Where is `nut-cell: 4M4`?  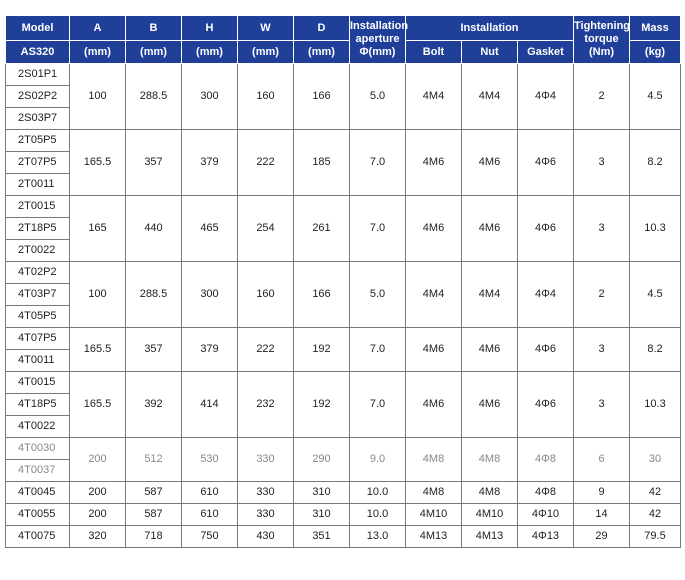
nut-cell: 4M4 is located at coordinates (489, 294).